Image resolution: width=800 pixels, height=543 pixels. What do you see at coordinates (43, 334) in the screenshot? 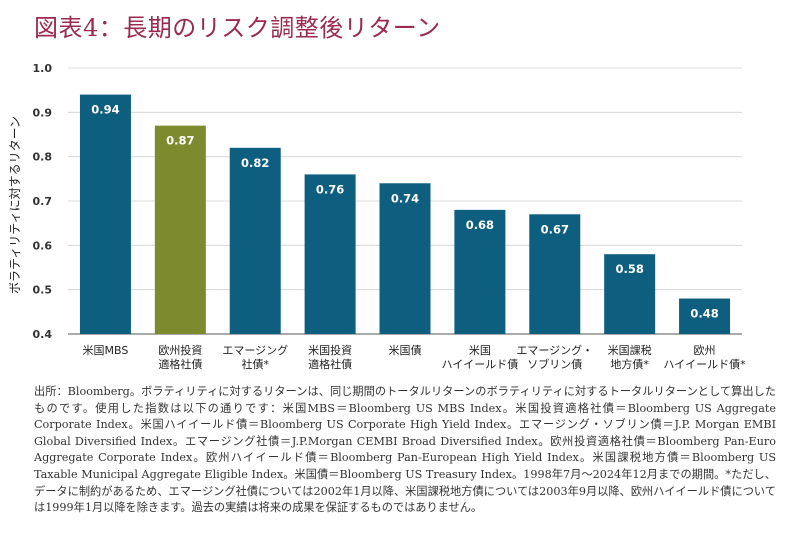
I see `y-tick-label: 0.4` at bounding box center [43, 334].